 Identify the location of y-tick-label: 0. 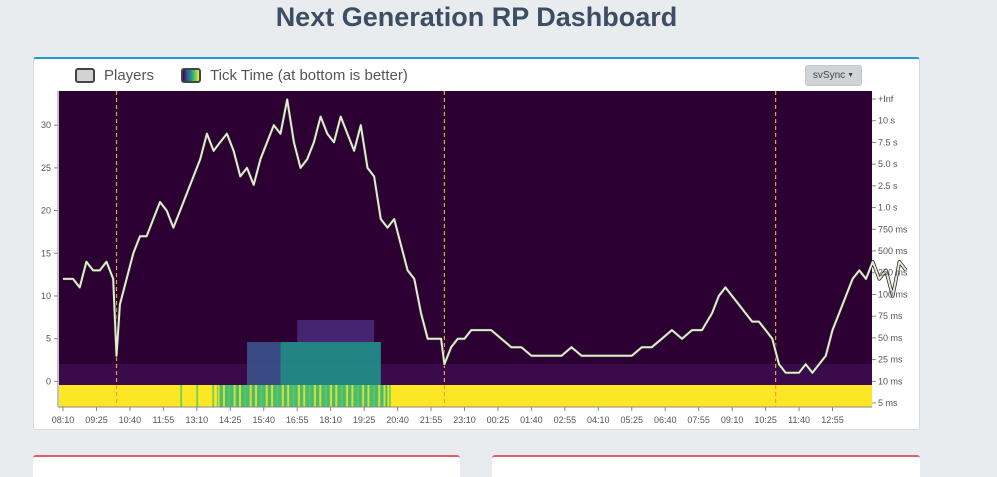
(48, 381).